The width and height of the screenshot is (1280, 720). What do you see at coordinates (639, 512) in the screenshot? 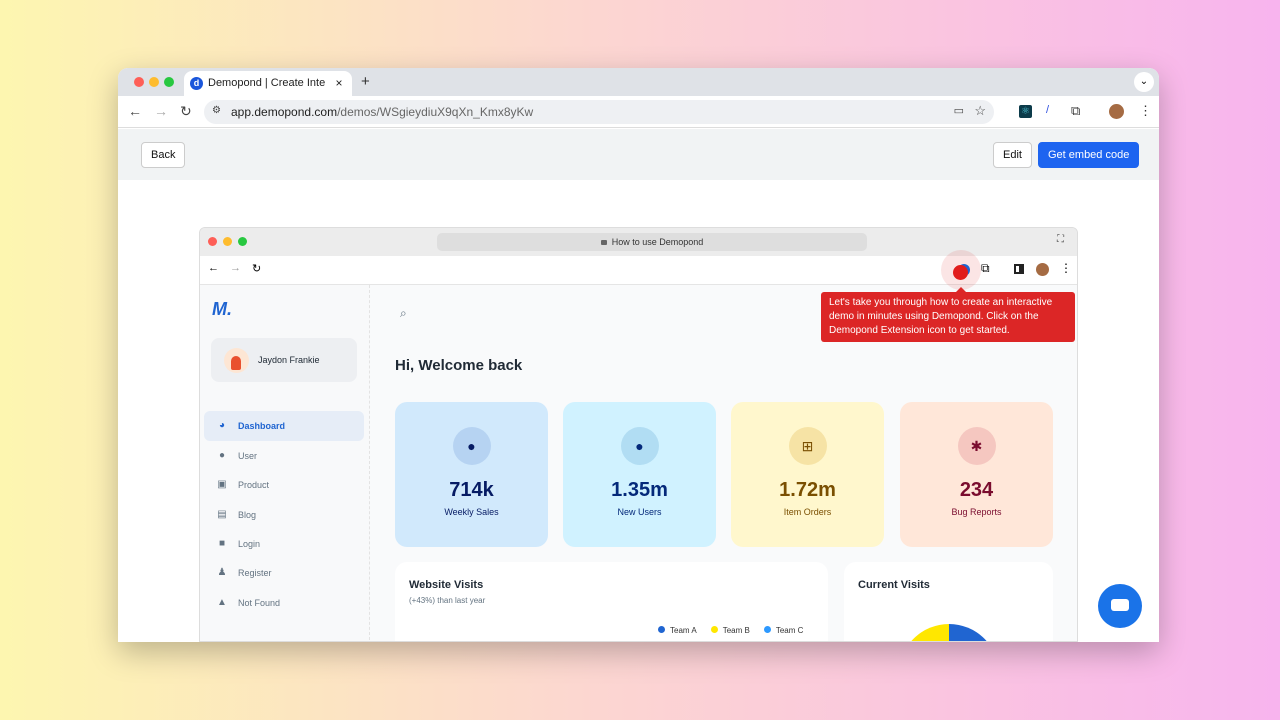
I see `stat-label: New Users` at bounding box center [639, 512].